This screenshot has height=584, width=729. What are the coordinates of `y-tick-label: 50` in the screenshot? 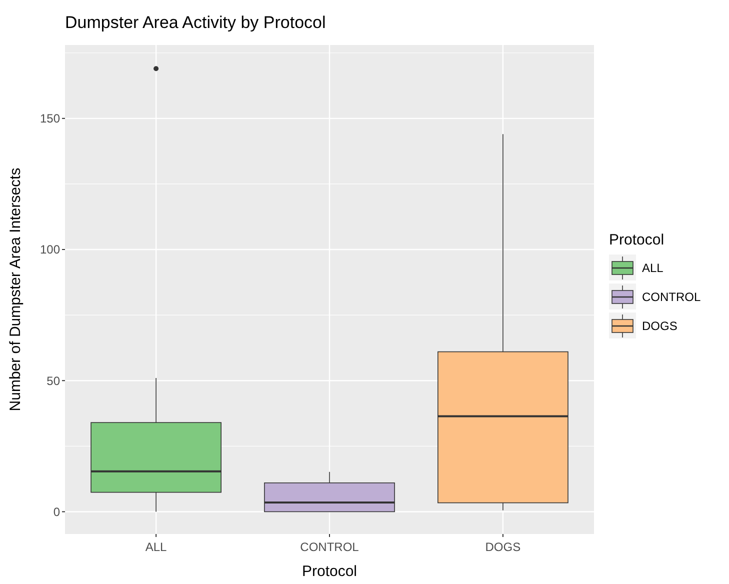 It's located at (53, 381).